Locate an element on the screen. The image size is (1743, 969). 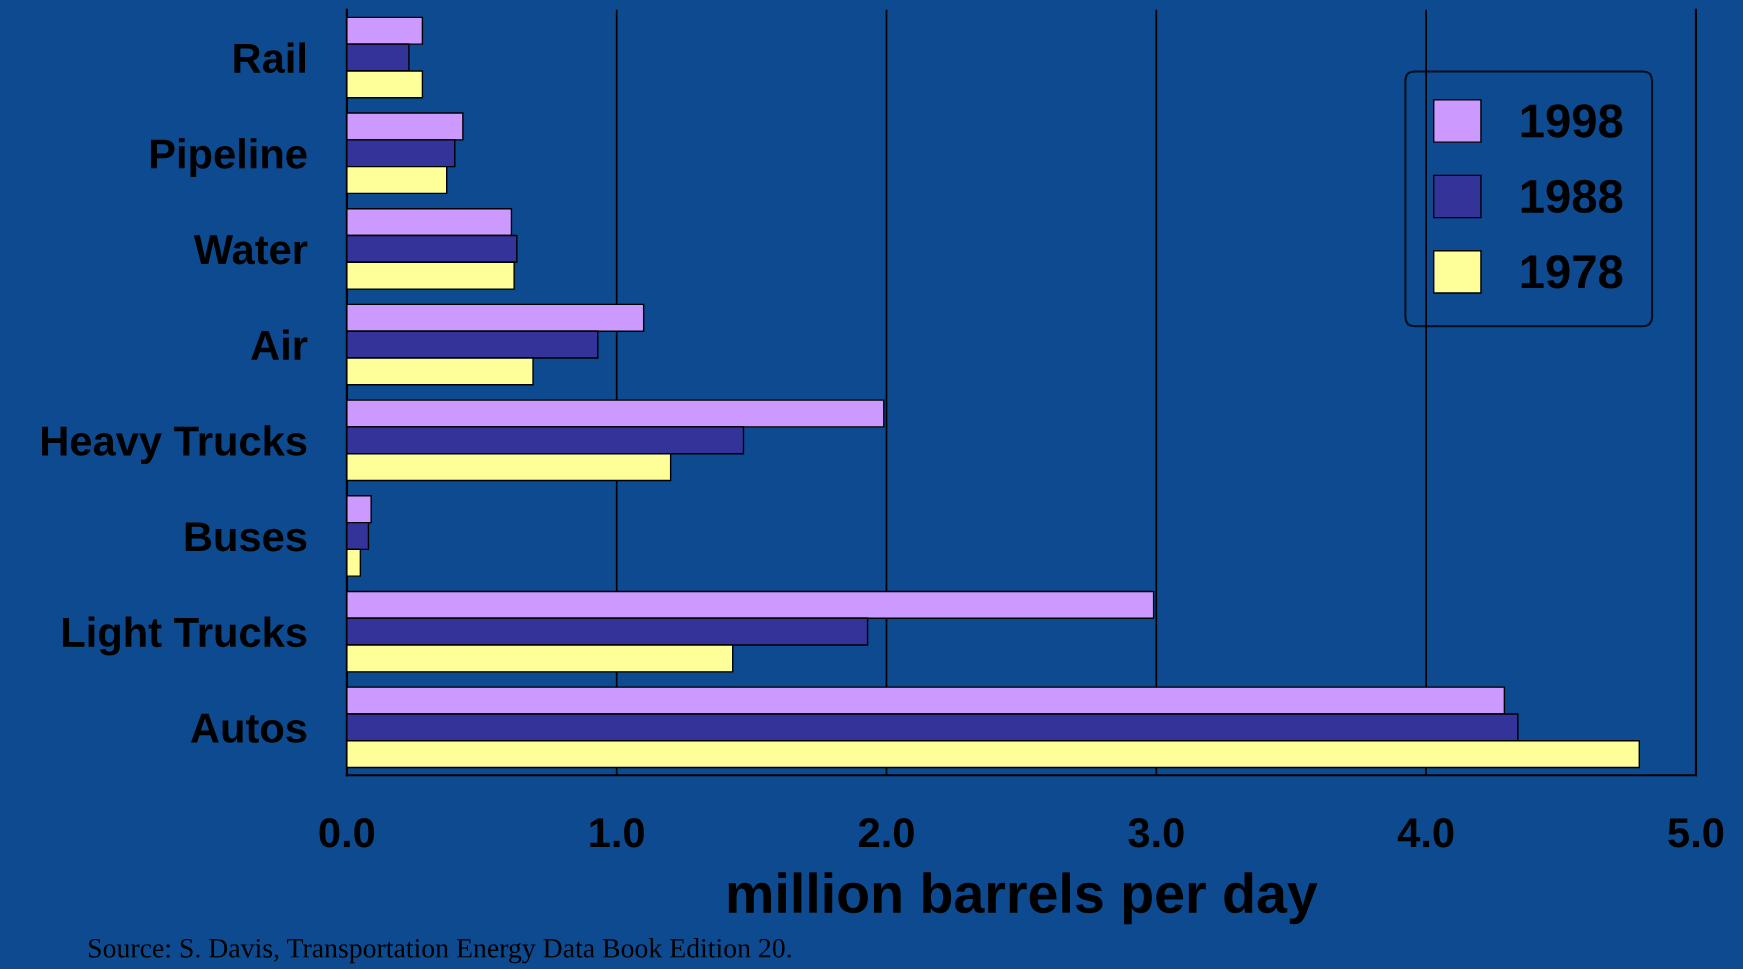
y-tick-label: Autos is located at coordinates (248, 728).